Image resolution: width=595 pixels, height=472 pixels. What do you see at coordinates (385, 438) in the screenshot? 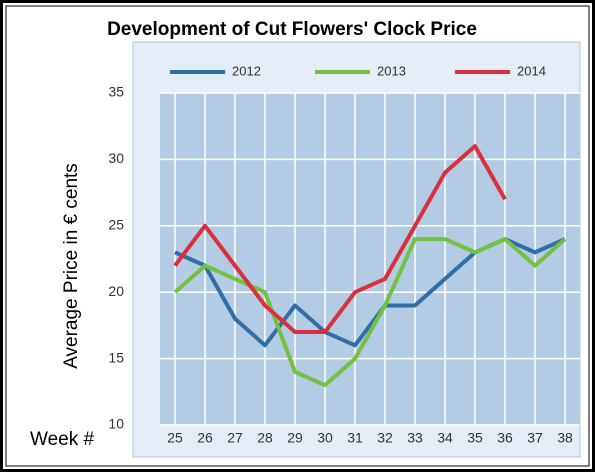
I see `x-tick-label: 32` at bounding box center [385, 438].